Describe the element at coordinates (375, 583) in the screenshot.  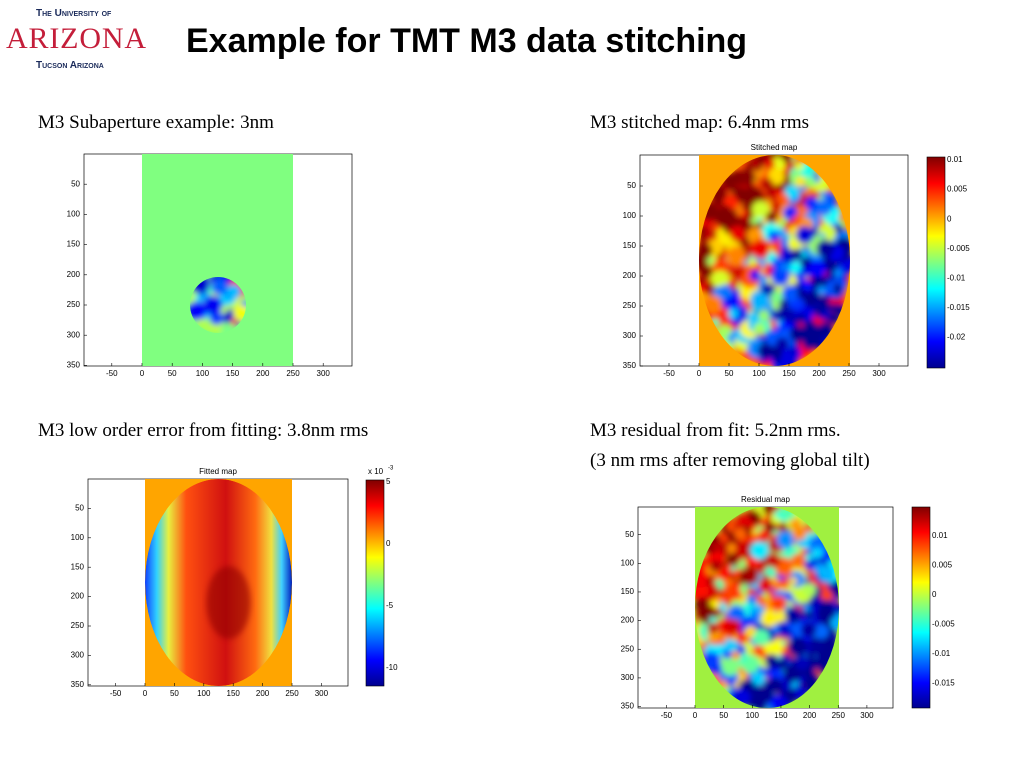
I see `colorbar` at that location.